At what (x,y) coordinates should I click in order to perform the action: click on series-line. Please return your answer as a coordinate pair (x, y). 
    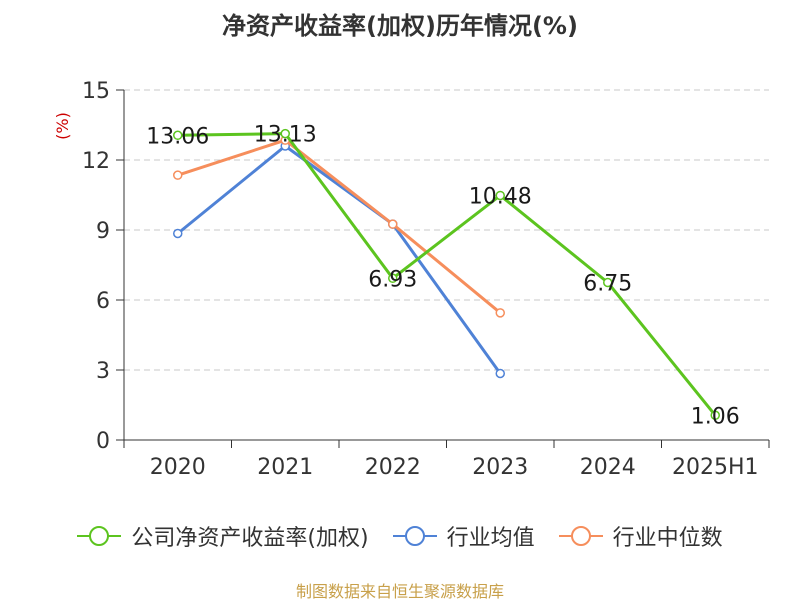
    Looking at the image, I should click on (339, 226).